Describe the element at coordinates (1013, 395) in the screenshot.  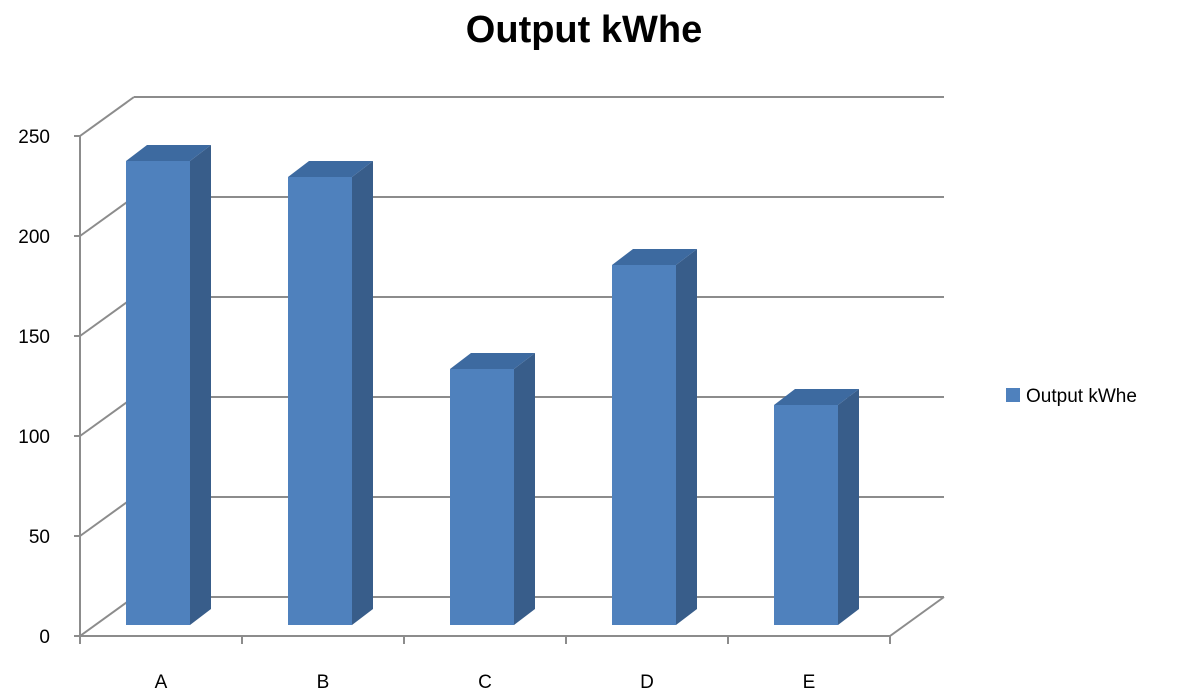
I see `legend-swatch` at that location.